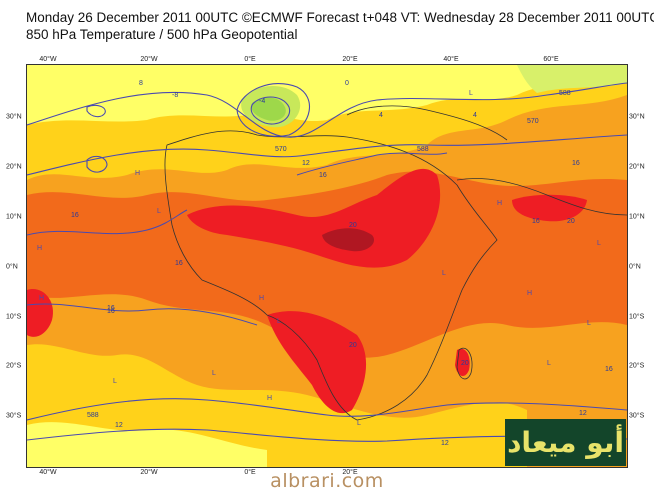  I want to click on contour-label-16a: 16, so click(323, 175).